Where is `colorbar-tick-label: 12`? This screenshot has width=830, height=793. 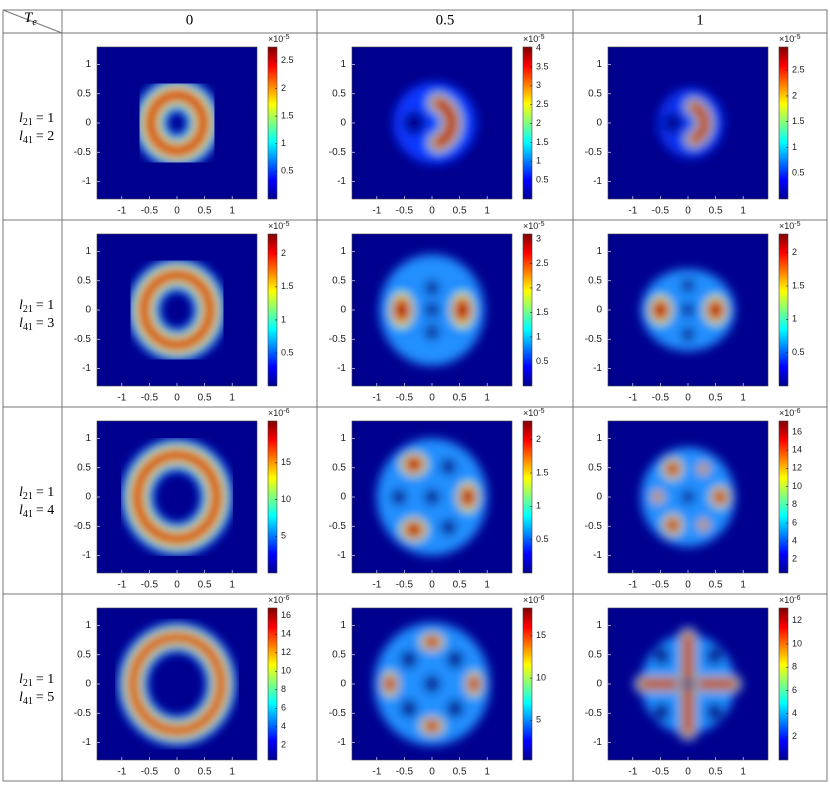 colorbar-tick-label: 12 is located at coordinates (797, 468).